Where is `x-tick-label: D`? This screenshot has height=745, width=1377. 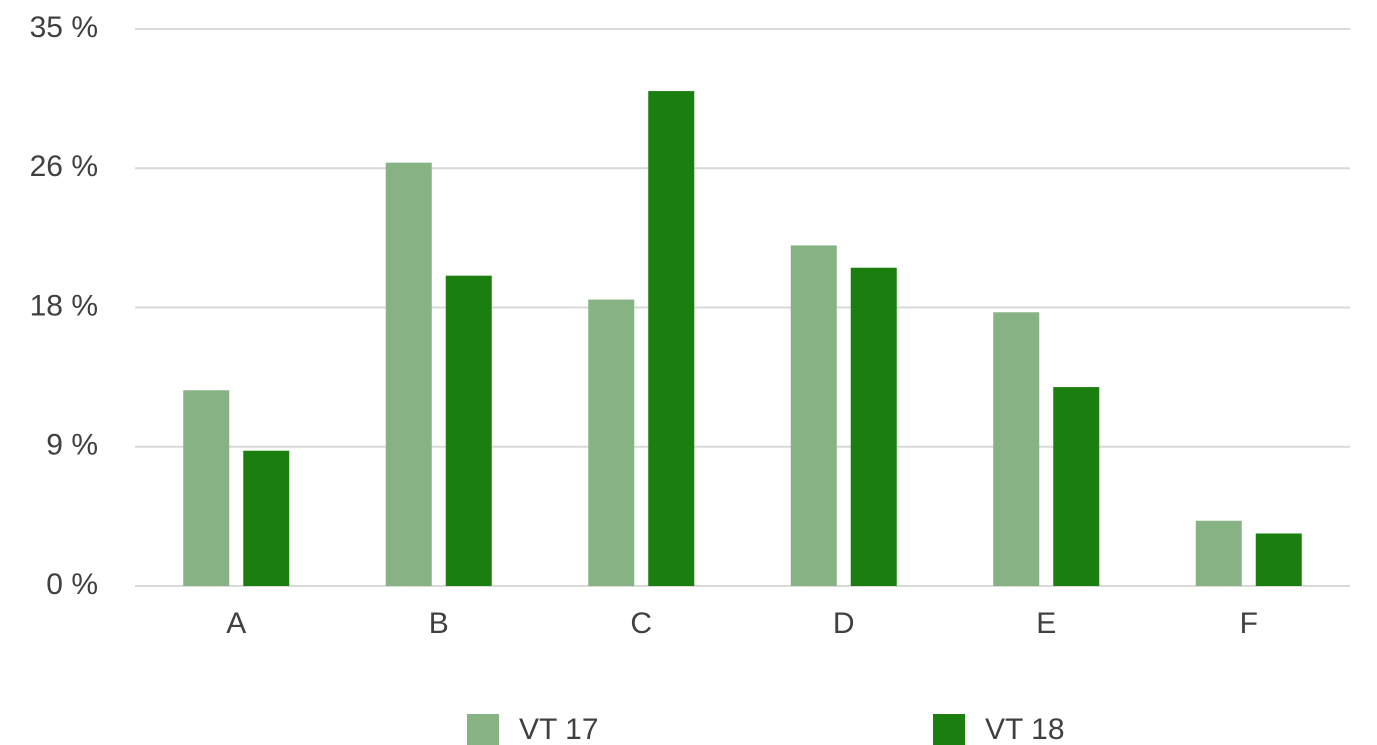 x-tick-label: D is located at coordinates (844, 623).